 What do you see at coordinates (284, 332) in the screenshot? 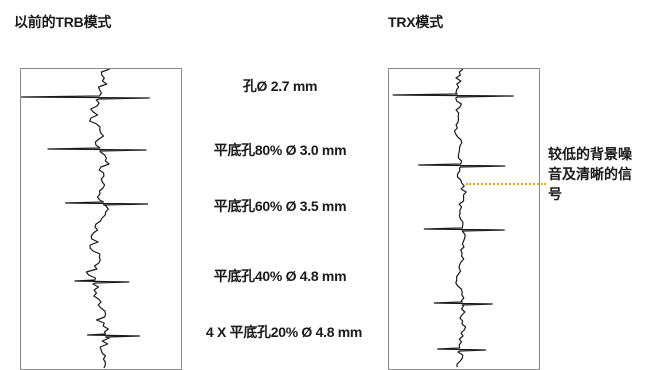
I see `flaw-label-fbh-20: 4 X 平底孔20% Ø 4.8 mm` at bounding box center [284, 332].